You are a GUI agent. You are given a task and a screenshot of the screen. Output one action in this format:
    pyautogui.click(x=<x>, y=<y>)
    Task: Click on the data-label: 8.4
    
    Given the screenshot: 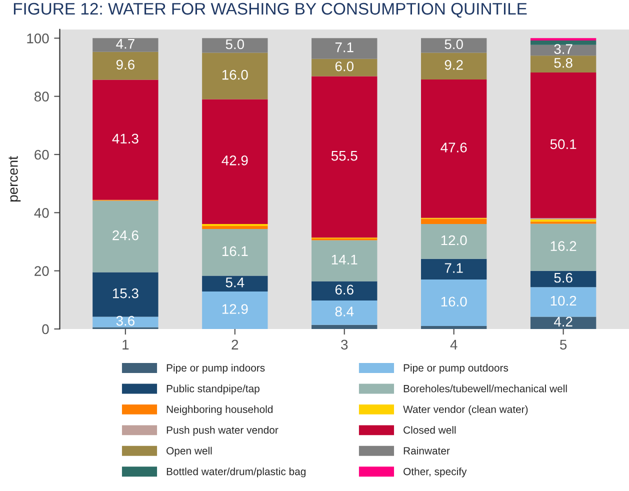 What is the action you would take?
    pyautogui.click(x=344, y=311)
    